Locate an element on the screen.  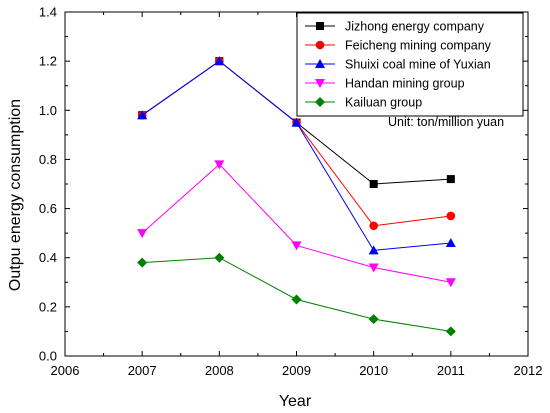
y-axis-title: Outpu energy consumption is located at coordinates (15, 195).